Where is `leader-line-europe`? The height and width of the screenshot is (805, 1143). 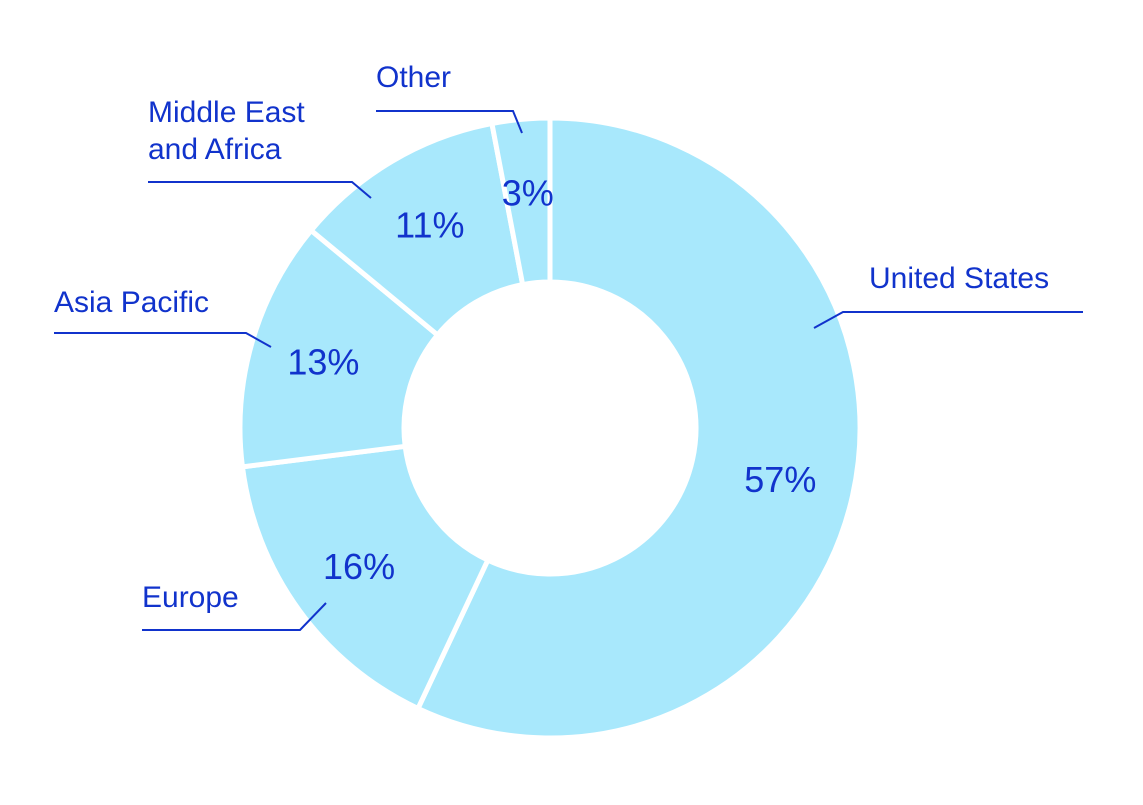
leader-line-europe is located at coordinates (234, 616).